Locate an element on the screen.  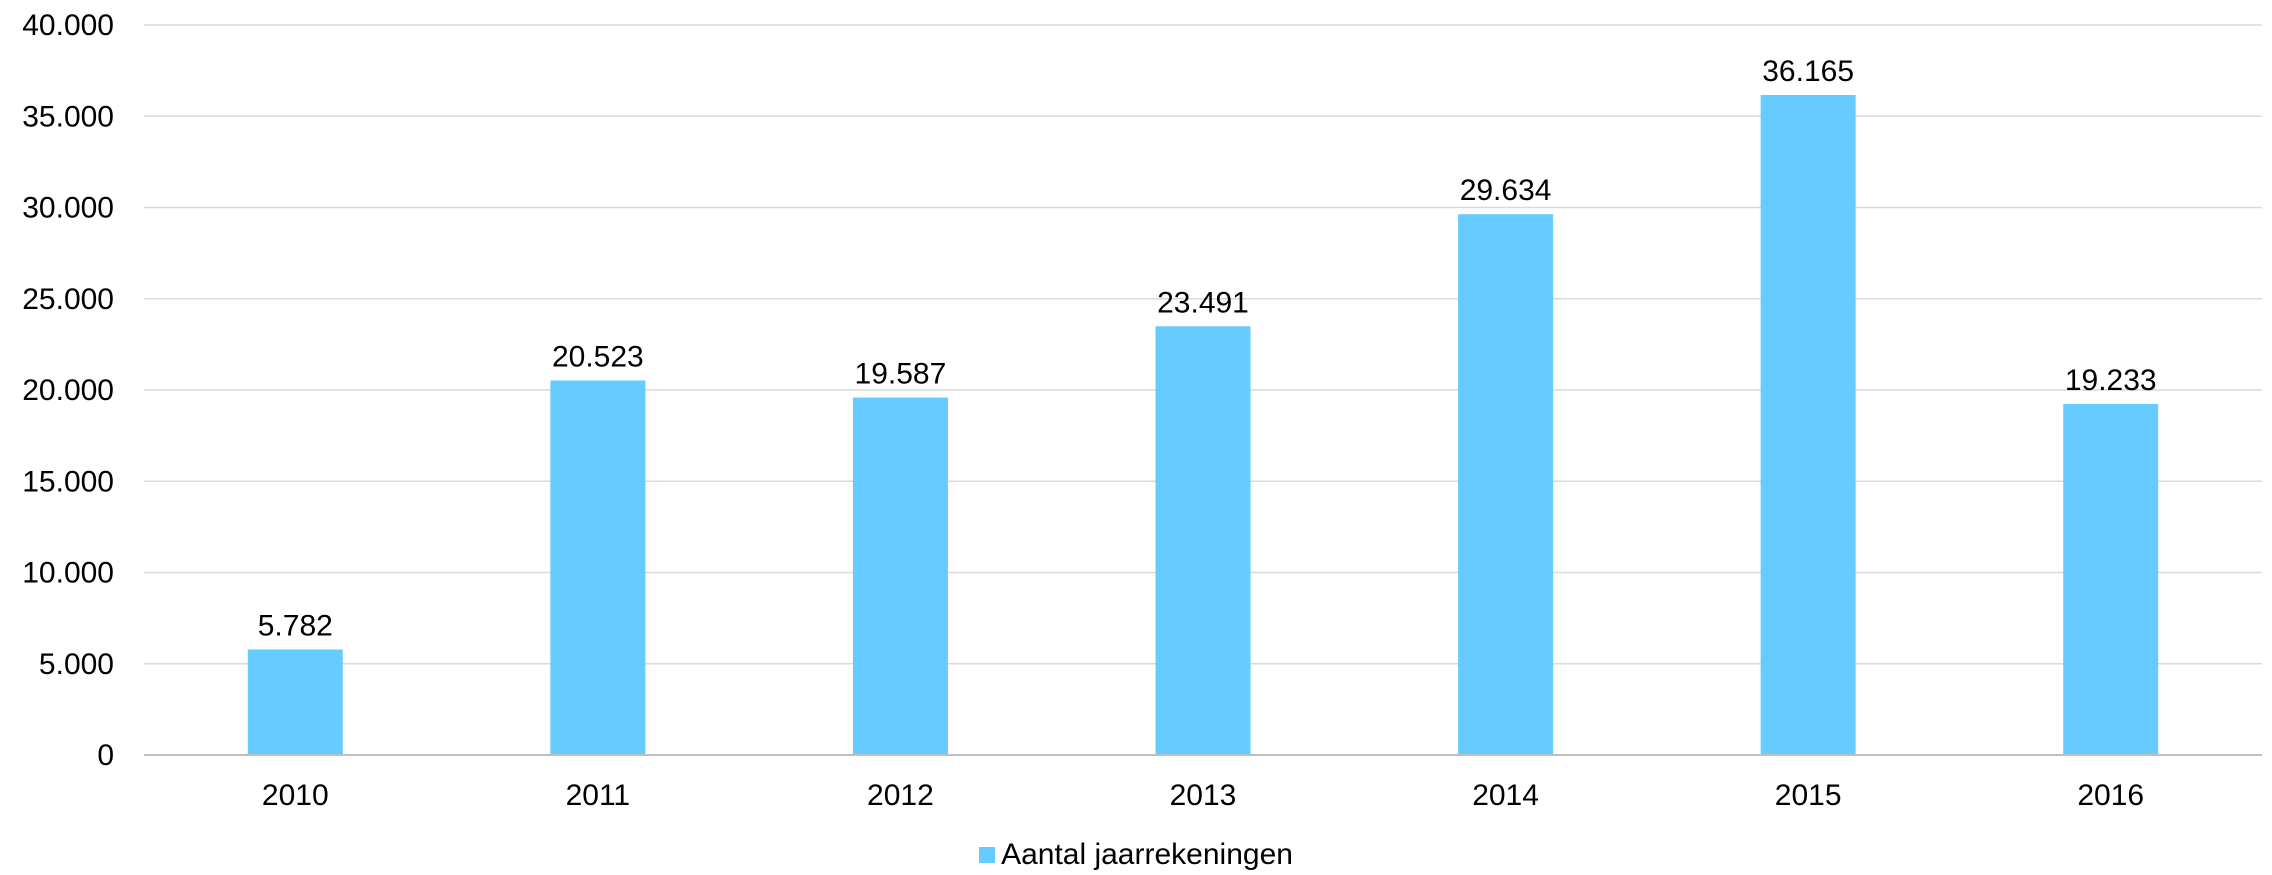
data-label: 23.491 is located at coordinates (1203, 302).